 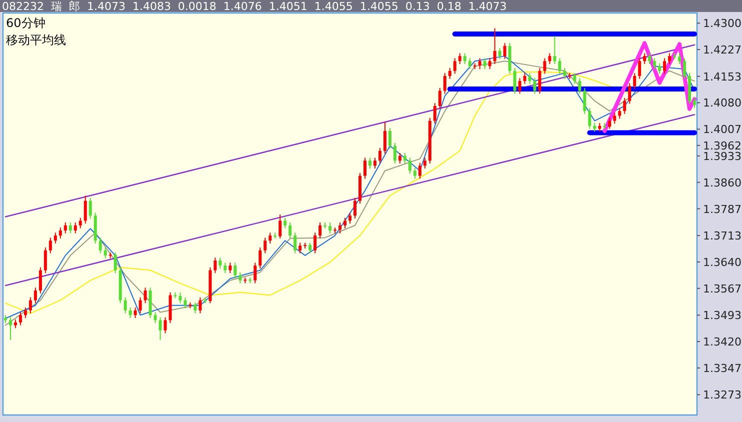 I want to click on annotation: 移动平均线, so click(x=36, y=40).